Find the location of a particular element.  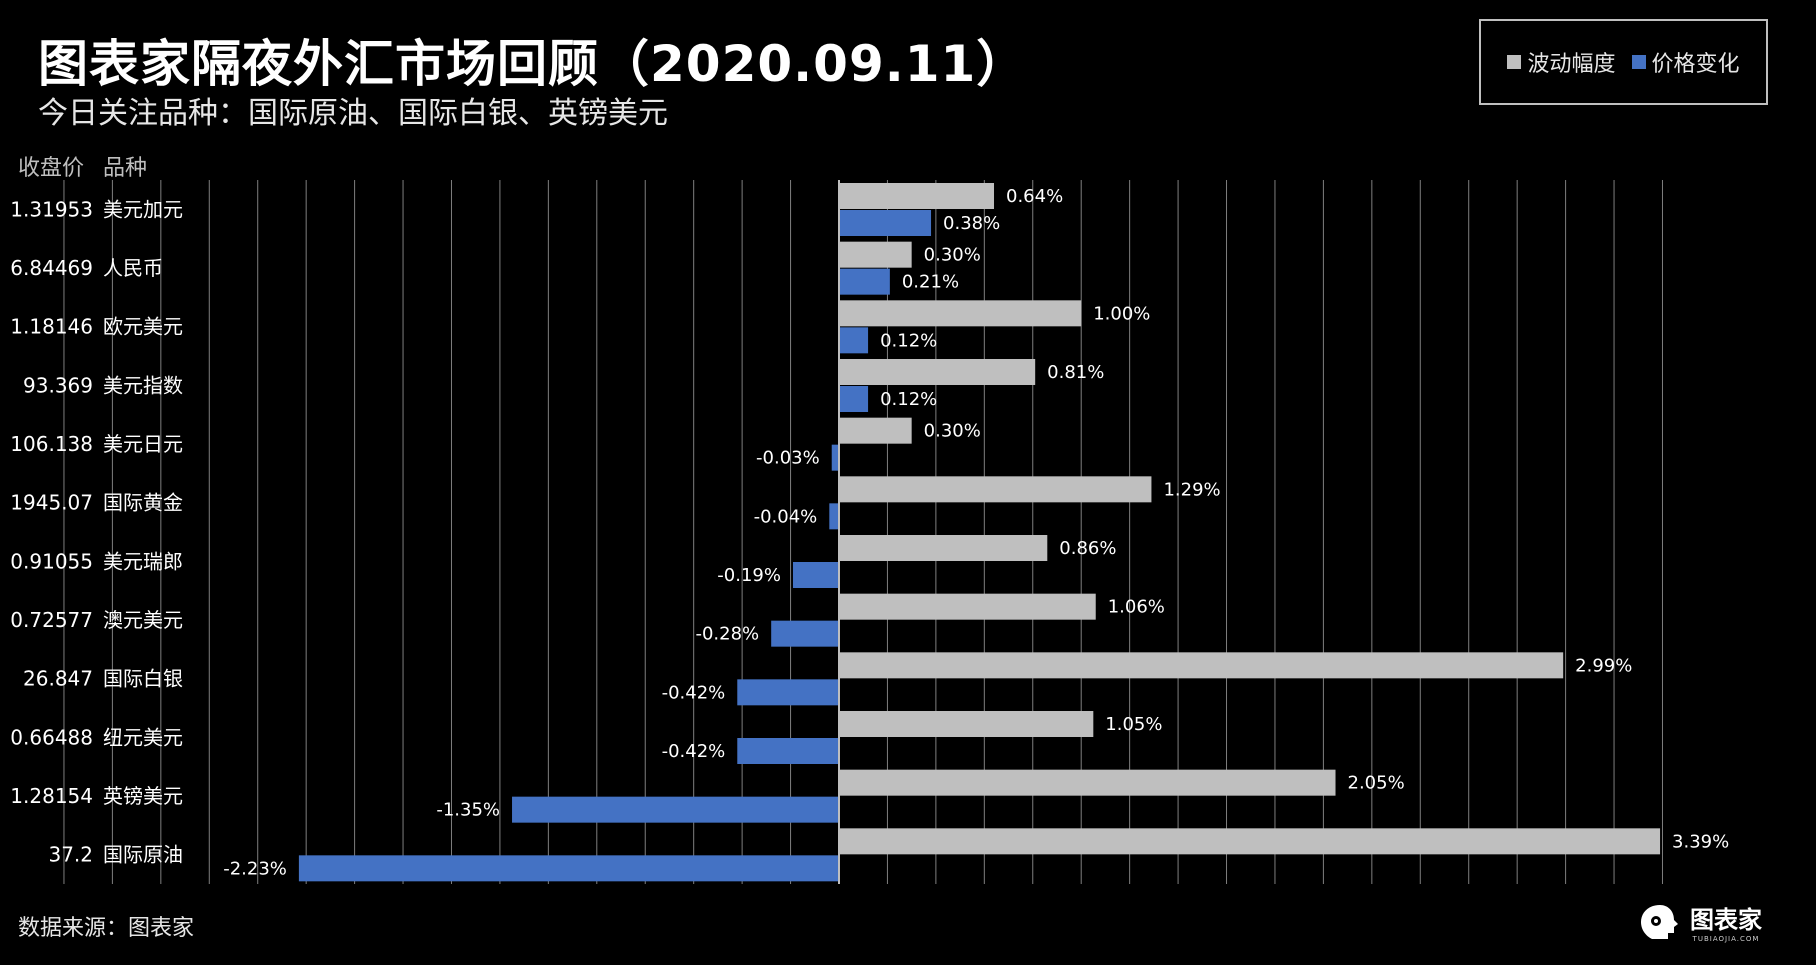

close-price-label: 1.28154 is located at coordinates (51, 796).